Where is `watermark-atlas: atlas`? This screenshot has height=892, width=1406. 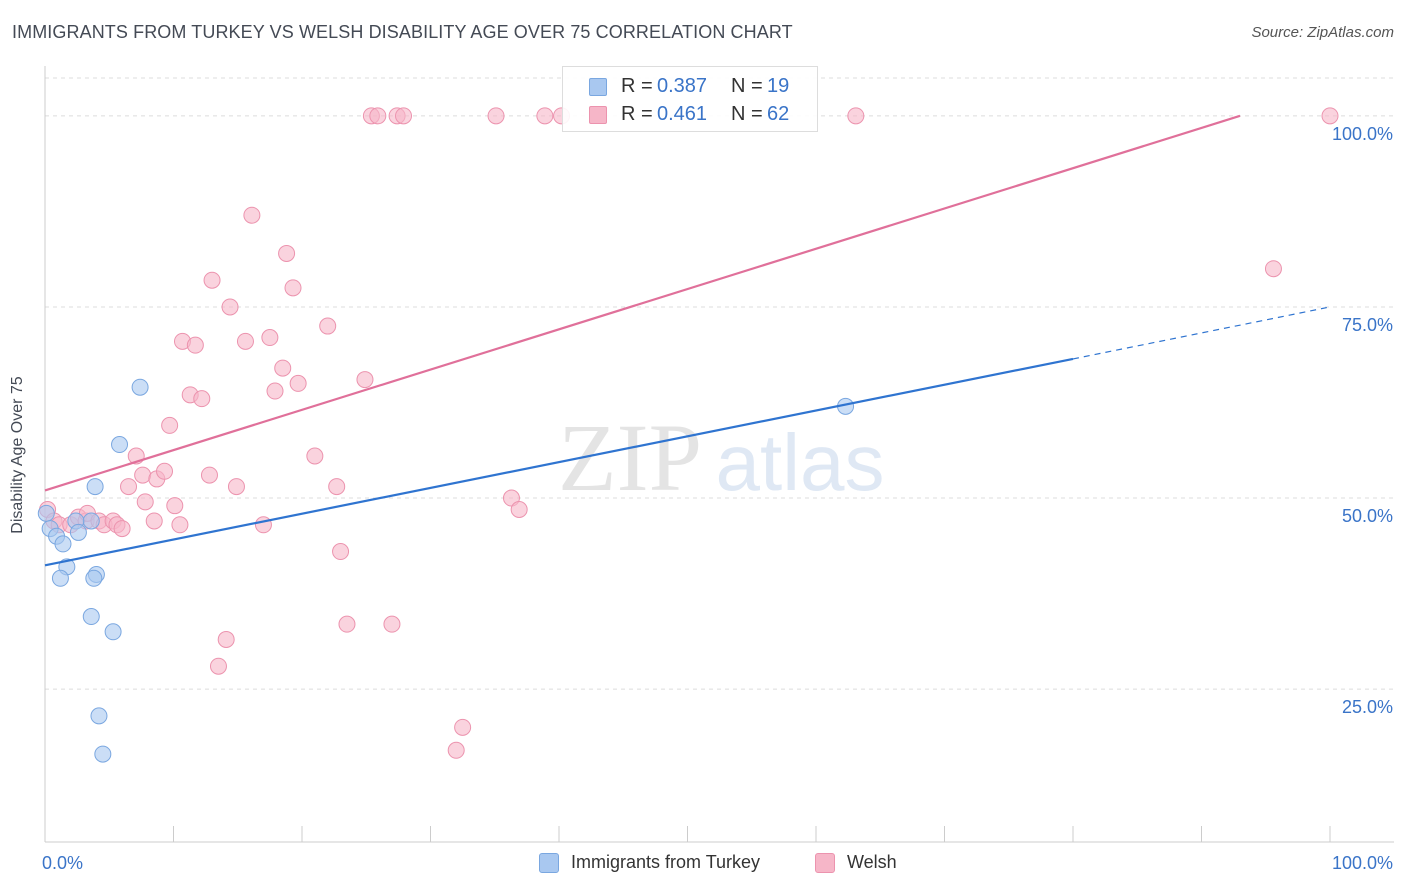
watermark-atlas: atlas is located at coordinates (800, 462).